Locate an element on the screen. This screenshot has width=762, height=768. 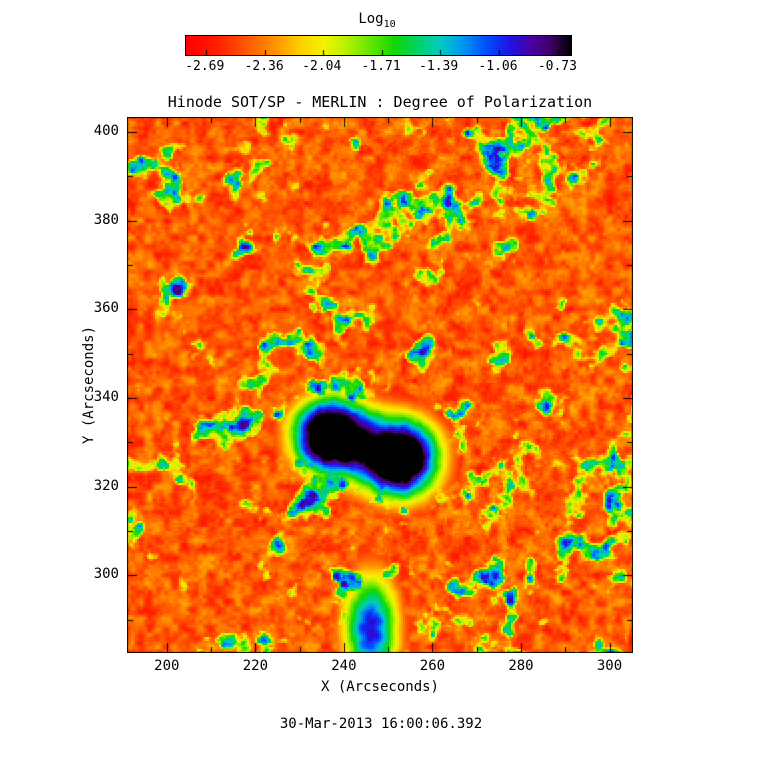
colorbar-title-sub: 10 is located at coordinates (389, 24).